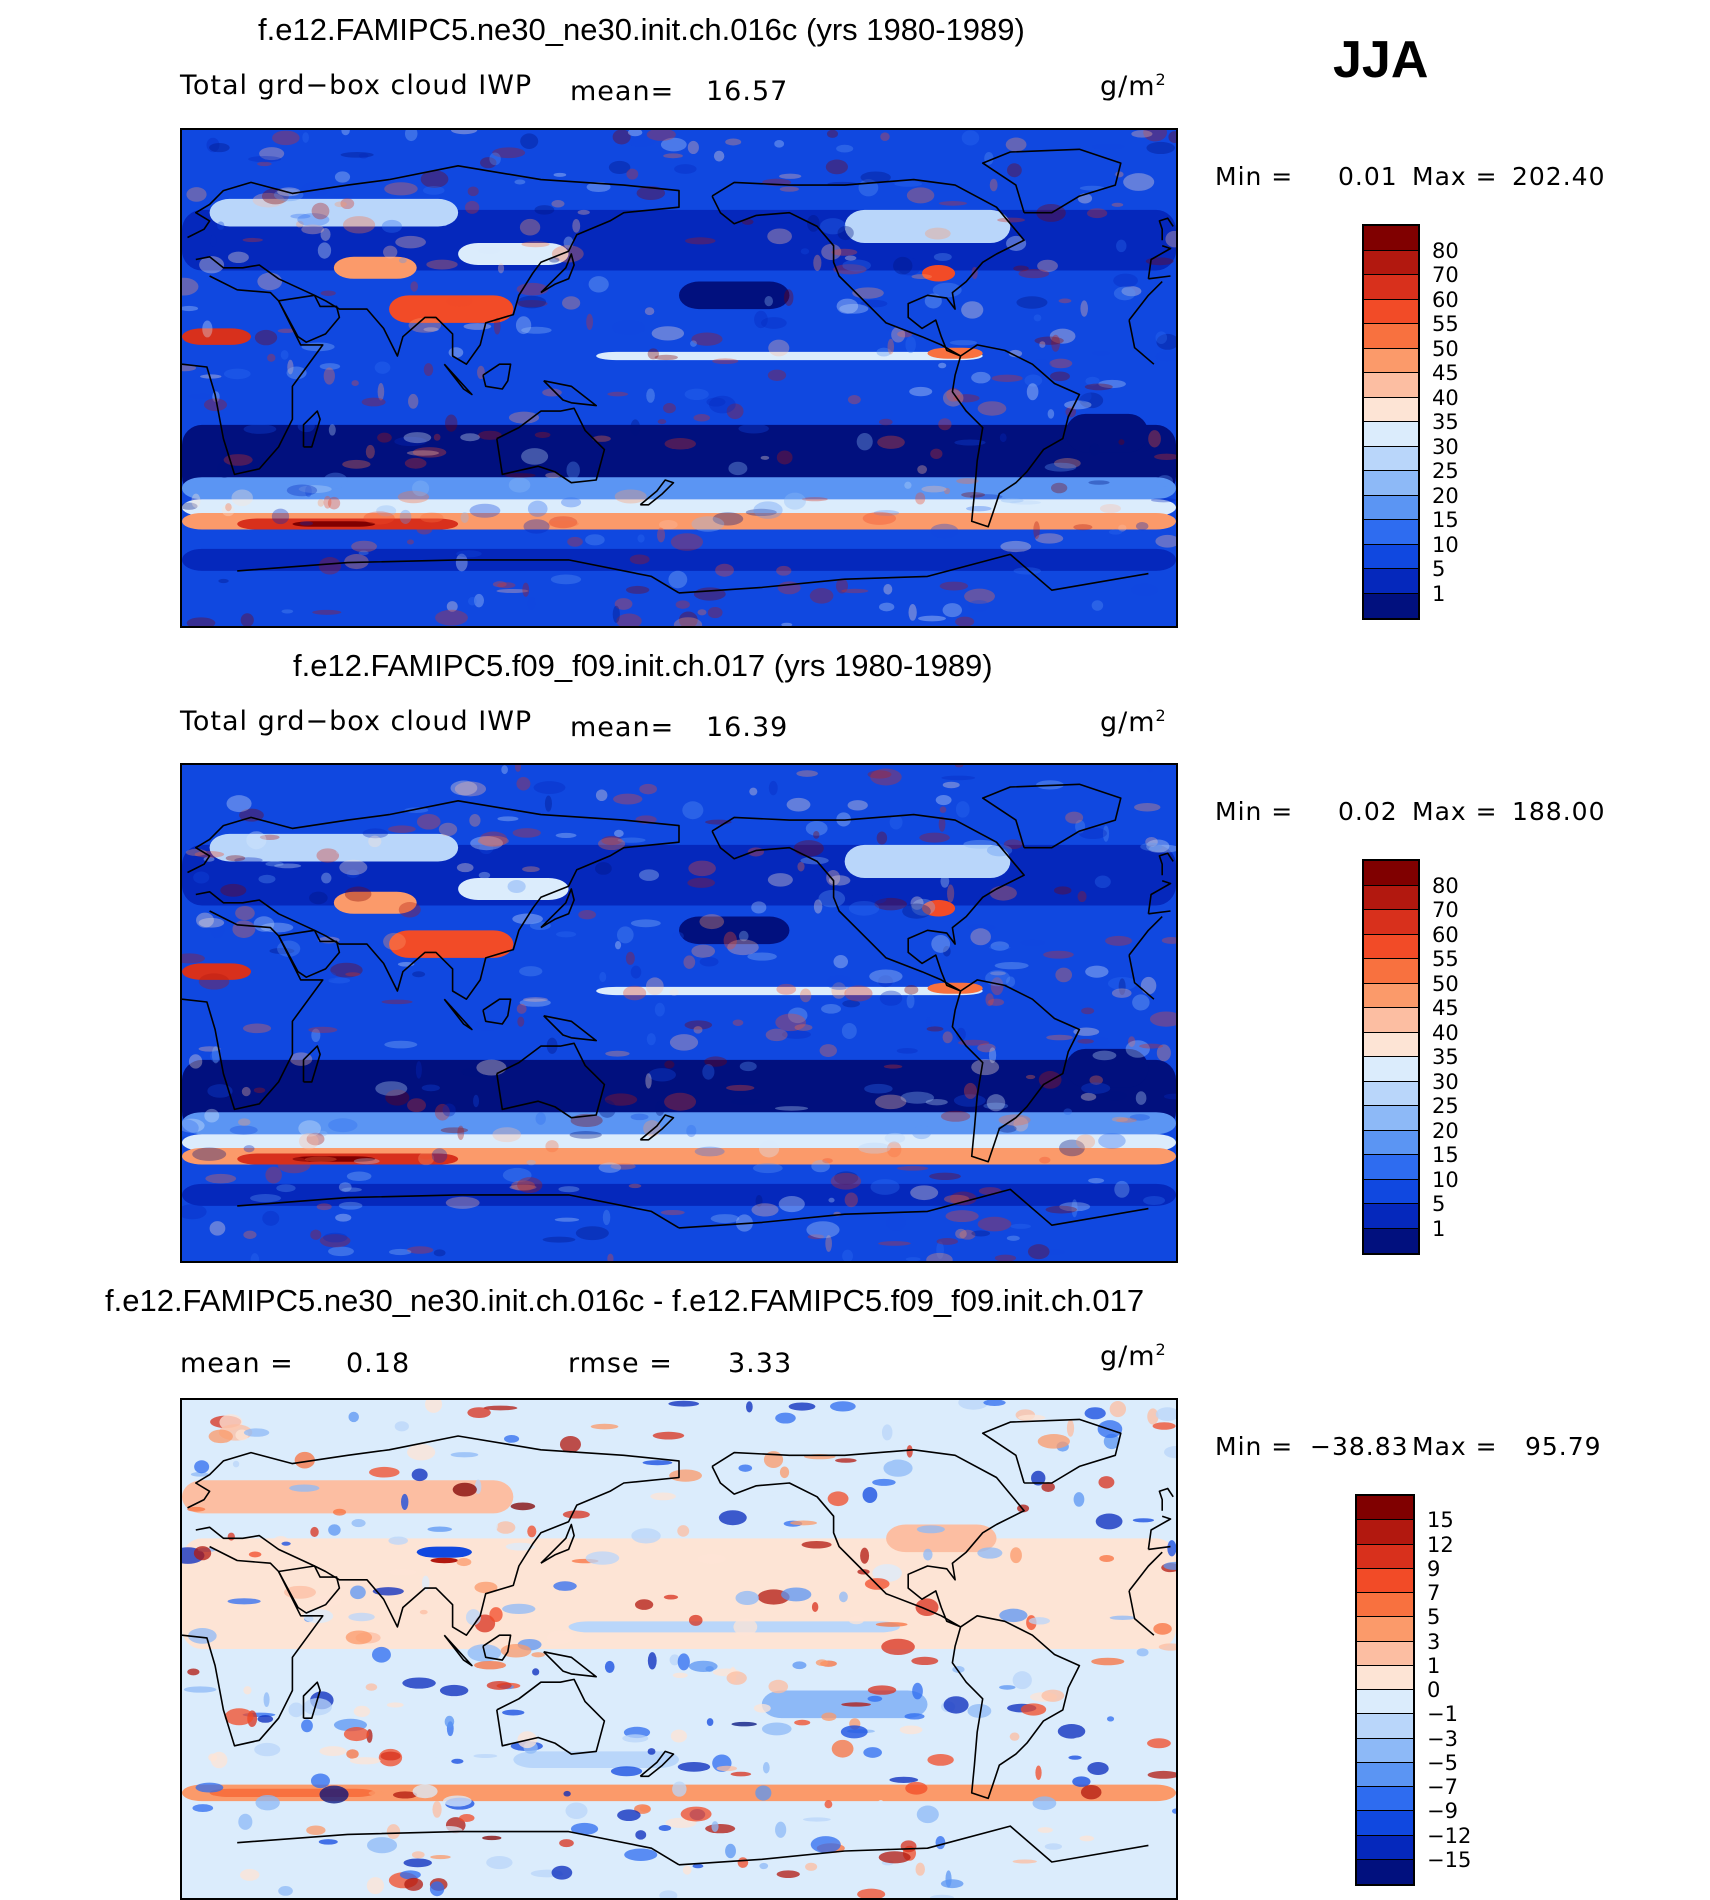  Describe the element at coordinates (747, 727) in the screenshot. I see `panel2-mean-value: 16.39` at that location.